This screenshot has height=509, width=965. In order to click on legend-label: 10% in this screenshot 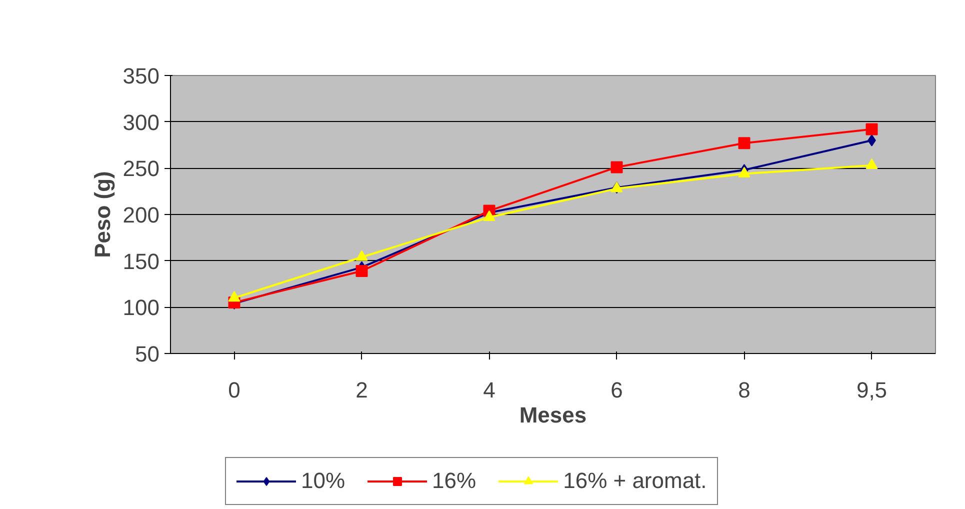, I will do `click(323, 481)`.